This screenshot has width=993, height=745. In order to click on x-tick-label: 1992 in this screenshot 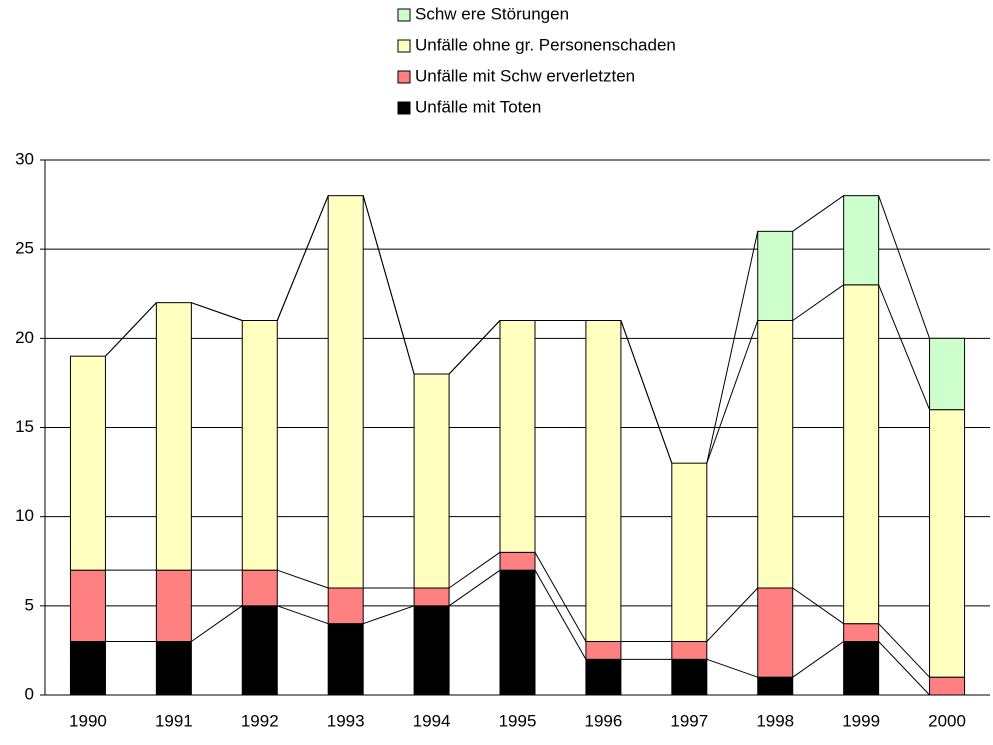, I will do `click(260, 720)`.